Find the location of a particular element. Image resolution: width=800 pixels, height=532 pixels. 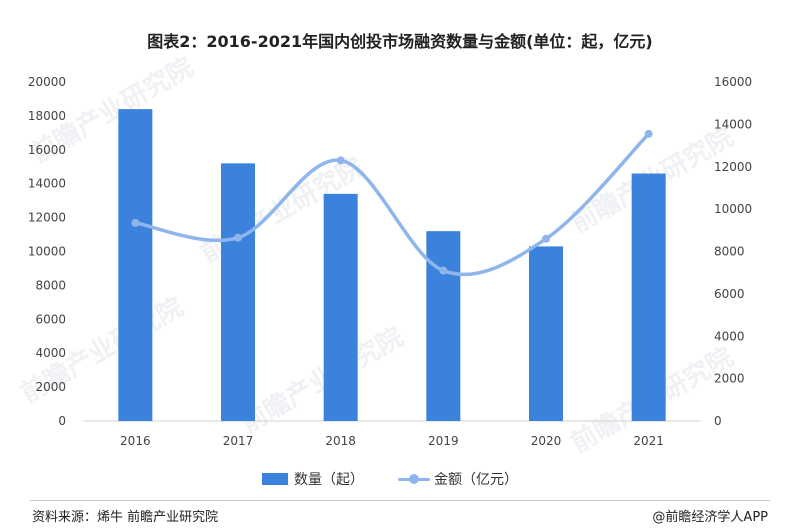

y-right-tick-label: 10000 is located at coordinates (733, 209).